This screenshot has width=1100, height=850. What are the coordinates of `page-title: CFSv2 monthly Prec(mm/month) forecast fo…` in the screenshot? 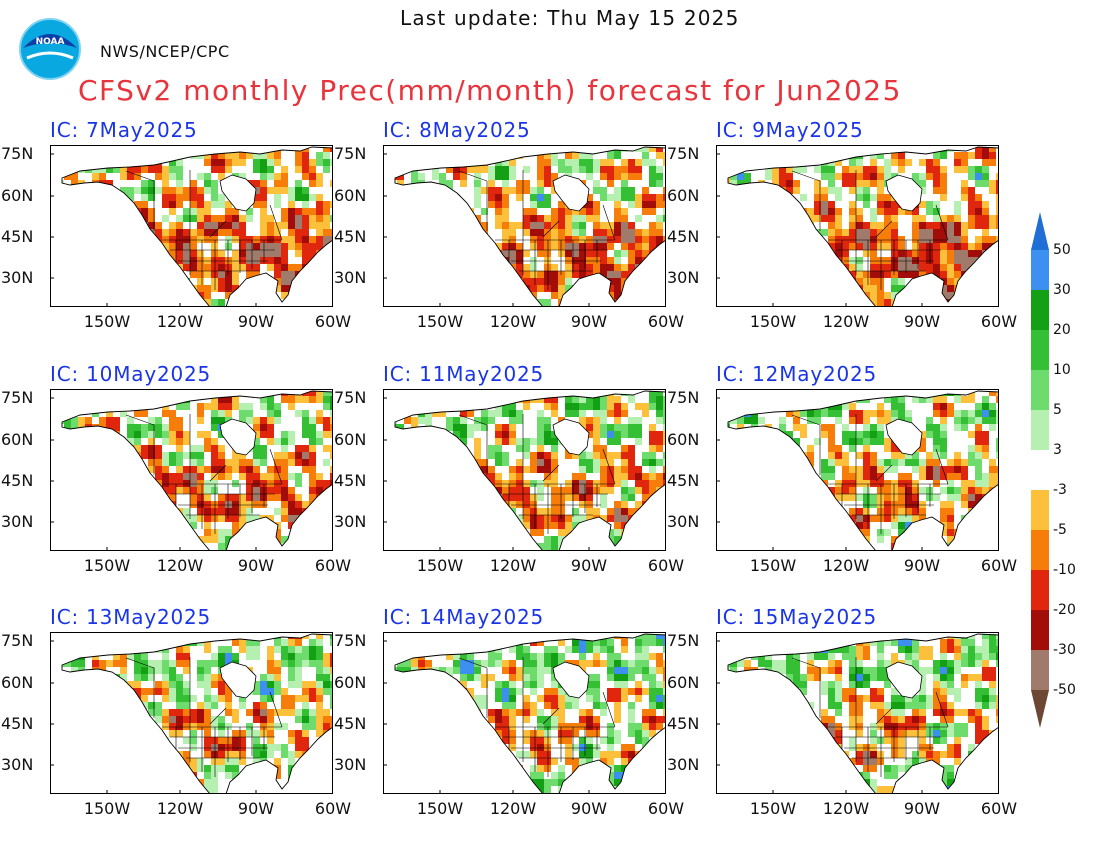 It's located at (490, 90).